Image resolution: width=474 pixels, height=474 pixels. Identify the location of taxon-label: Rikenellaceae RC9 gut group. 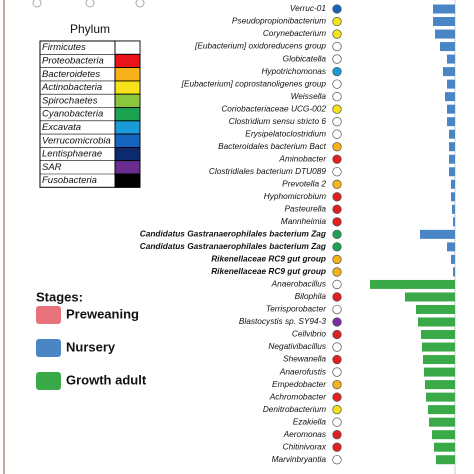
(268, 271).